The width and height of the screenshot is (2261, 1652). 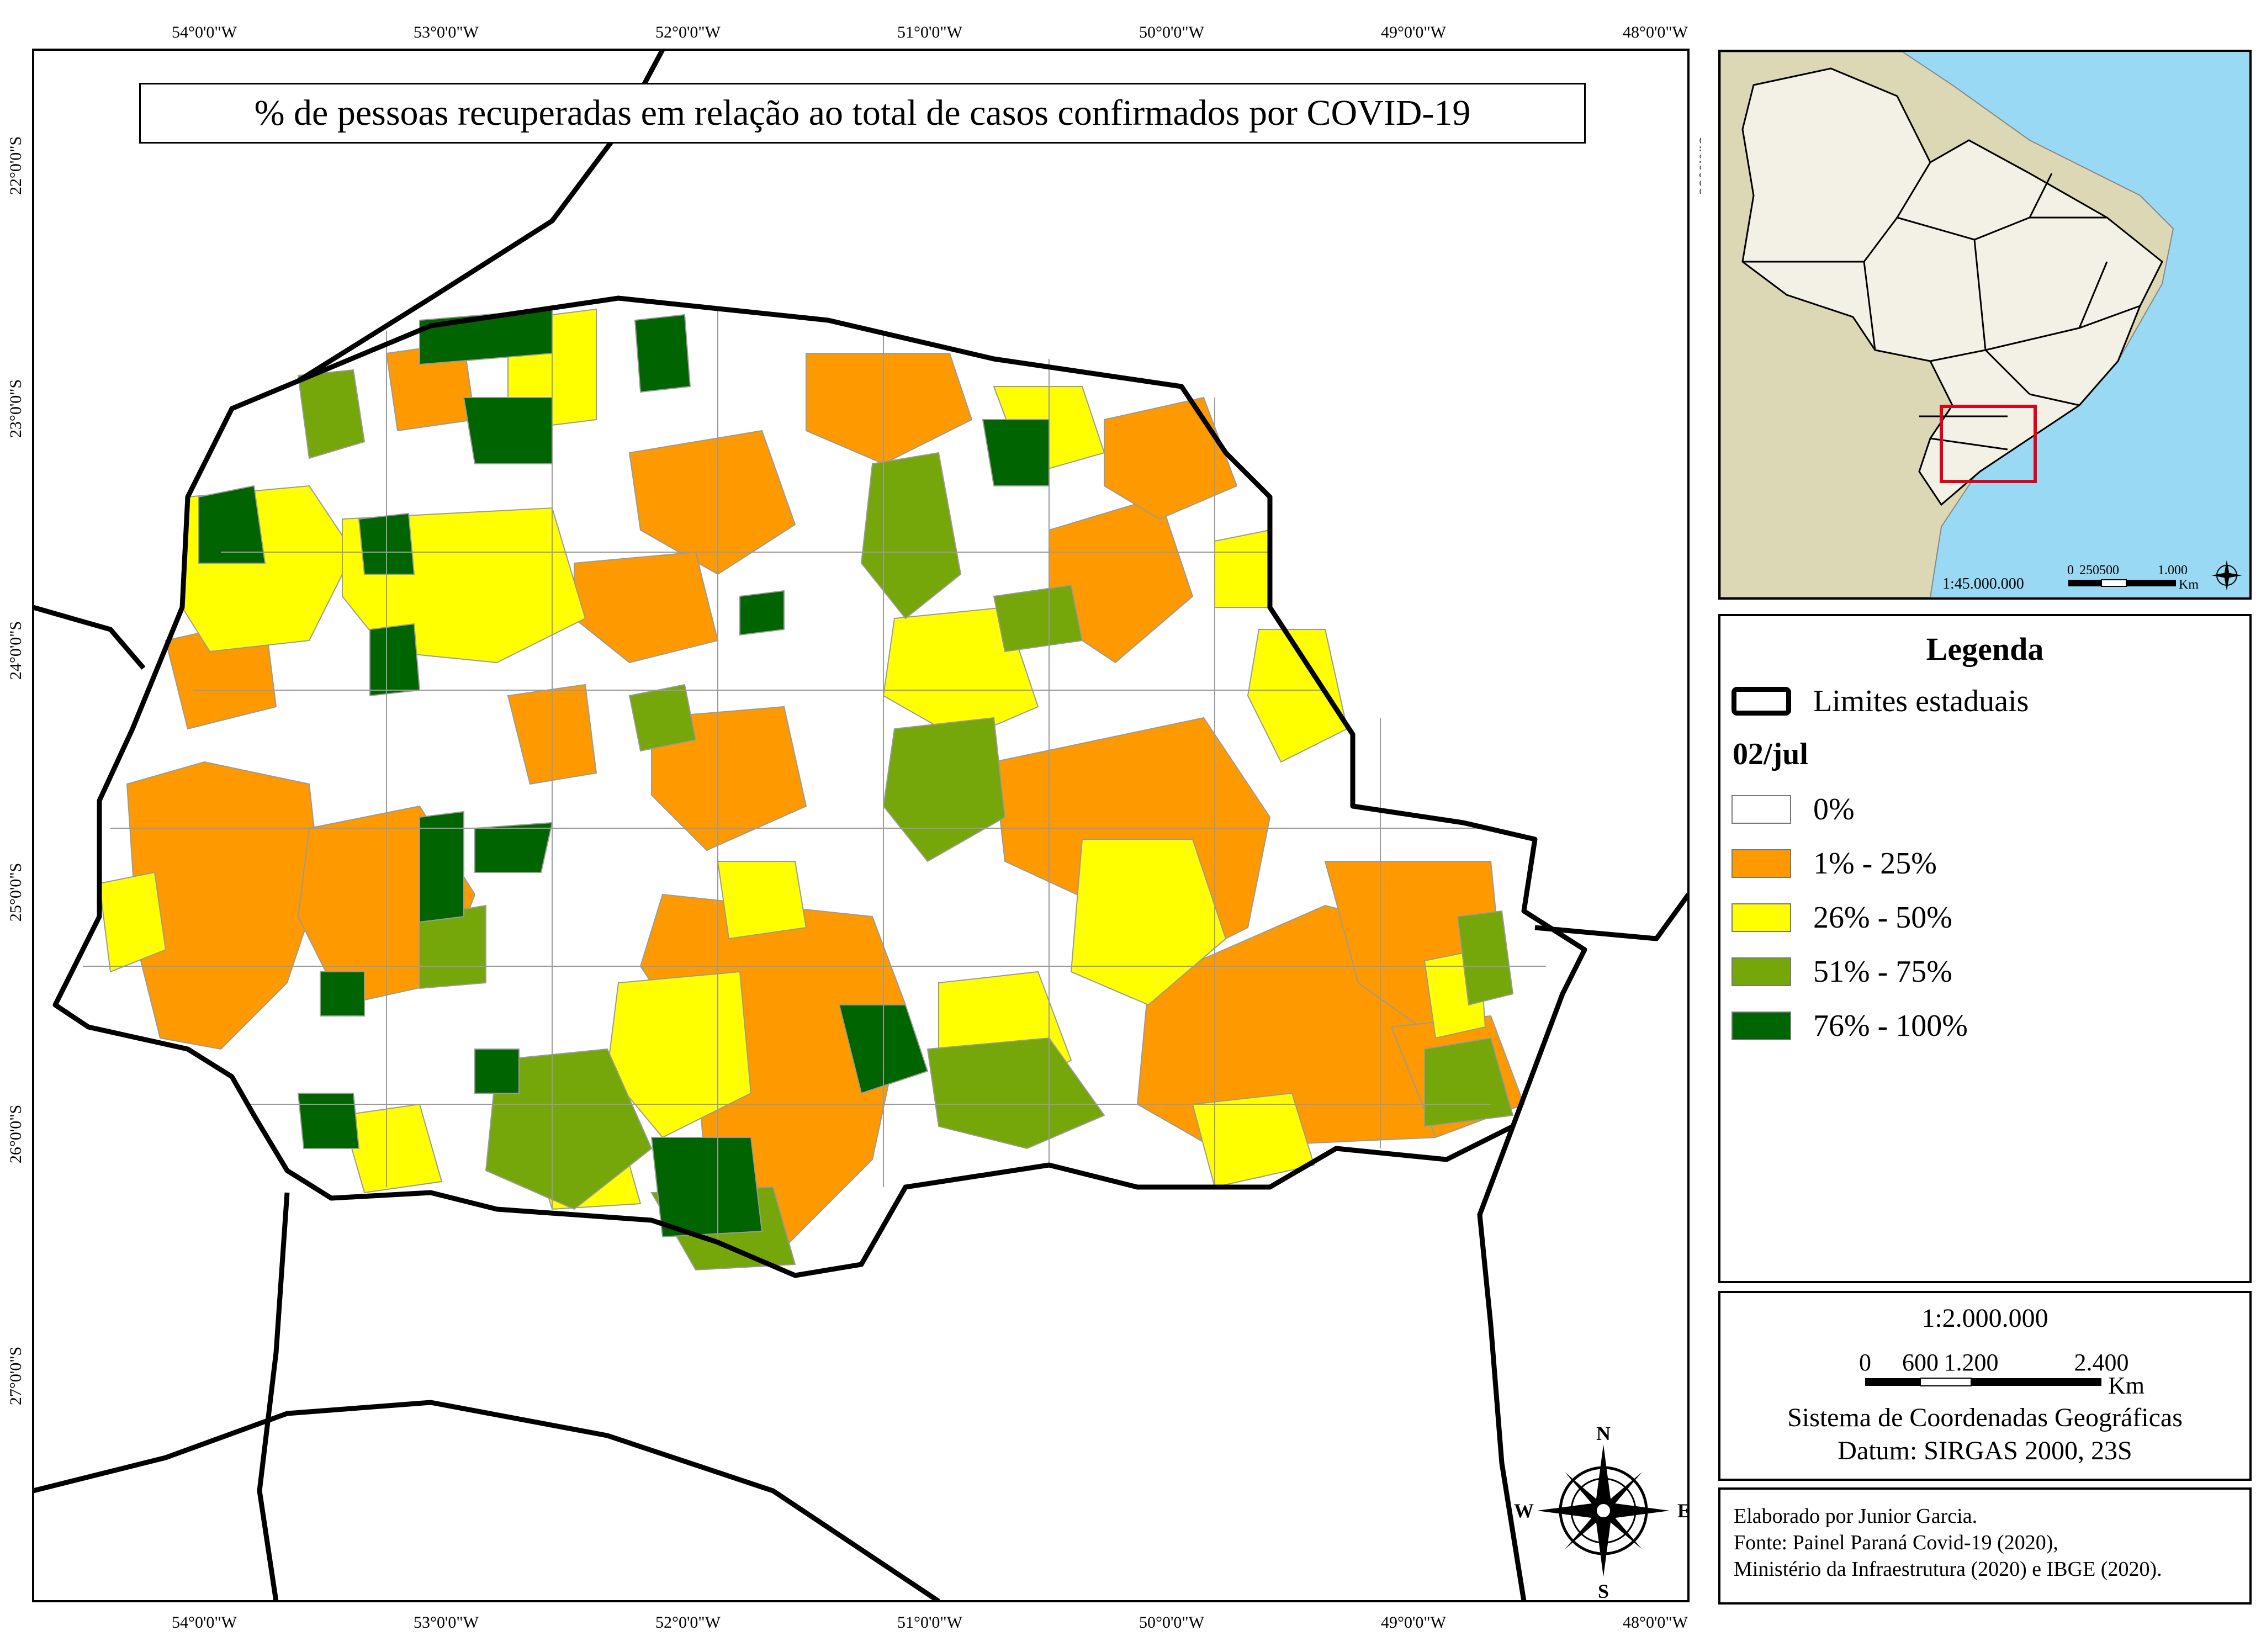 What do you see at coordinates (1770, 754) in the screenshot?
I see `legend-date: 02/jul` at bounding box center [1770, 754].